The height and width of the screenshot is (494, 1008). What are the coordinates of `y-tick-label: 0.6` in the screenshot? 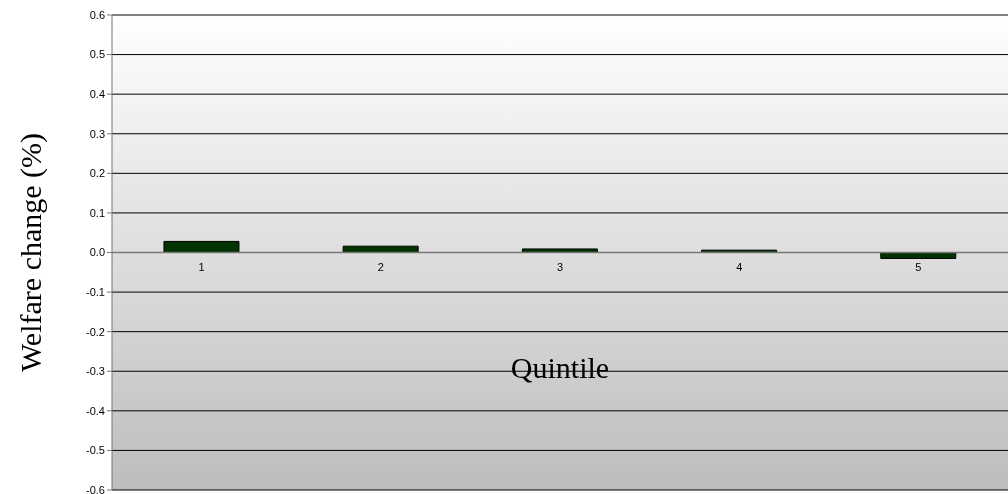 It's located at (97, 14).